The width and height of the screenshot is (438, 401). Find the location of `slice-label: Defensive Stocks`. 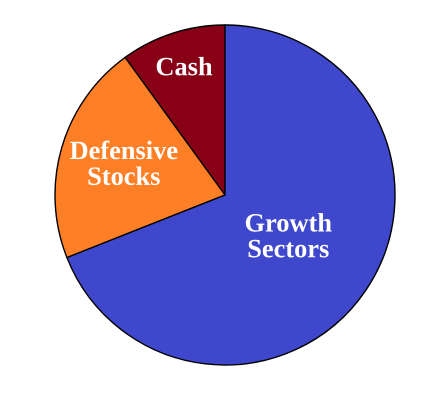

slice-label: Defensive Stocks is located at coordinates (124, 163).